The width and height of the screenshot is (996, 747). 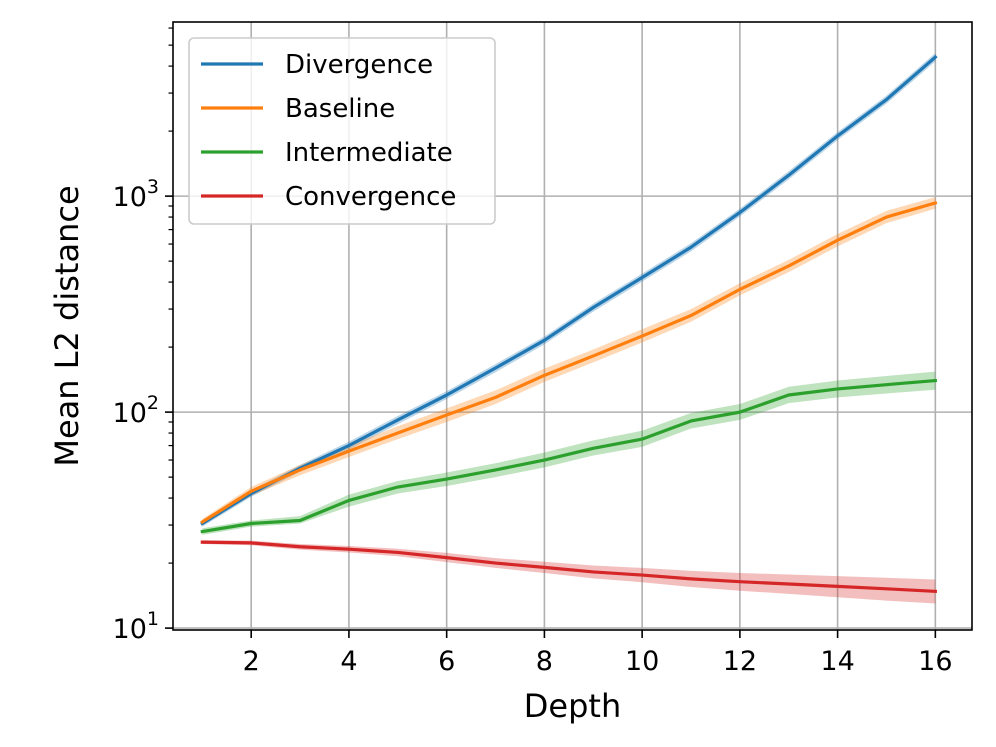 I want to click on legend-label: Convergence, so click(x=370, y=197).